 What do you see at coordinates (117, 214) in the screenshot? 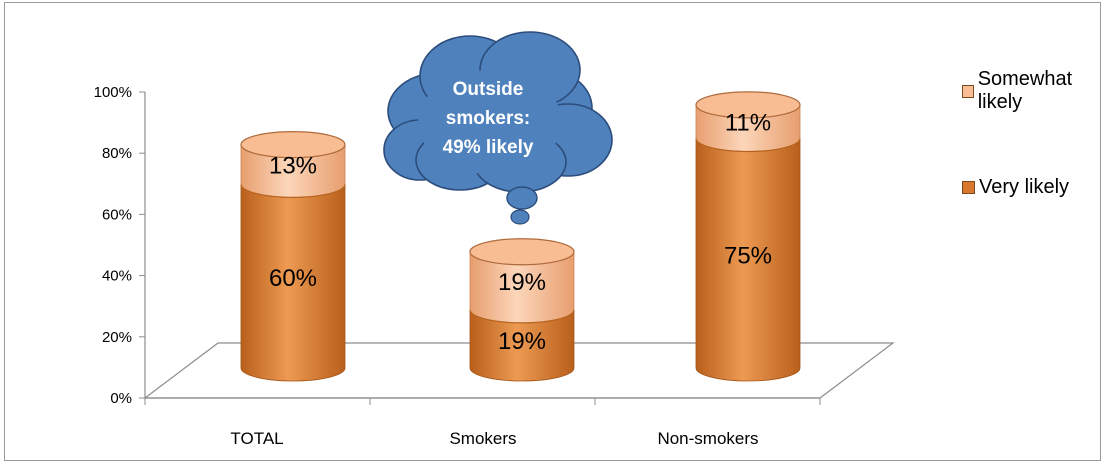
I see `y-tick-label: 60%` at bounding box center [117, 214].